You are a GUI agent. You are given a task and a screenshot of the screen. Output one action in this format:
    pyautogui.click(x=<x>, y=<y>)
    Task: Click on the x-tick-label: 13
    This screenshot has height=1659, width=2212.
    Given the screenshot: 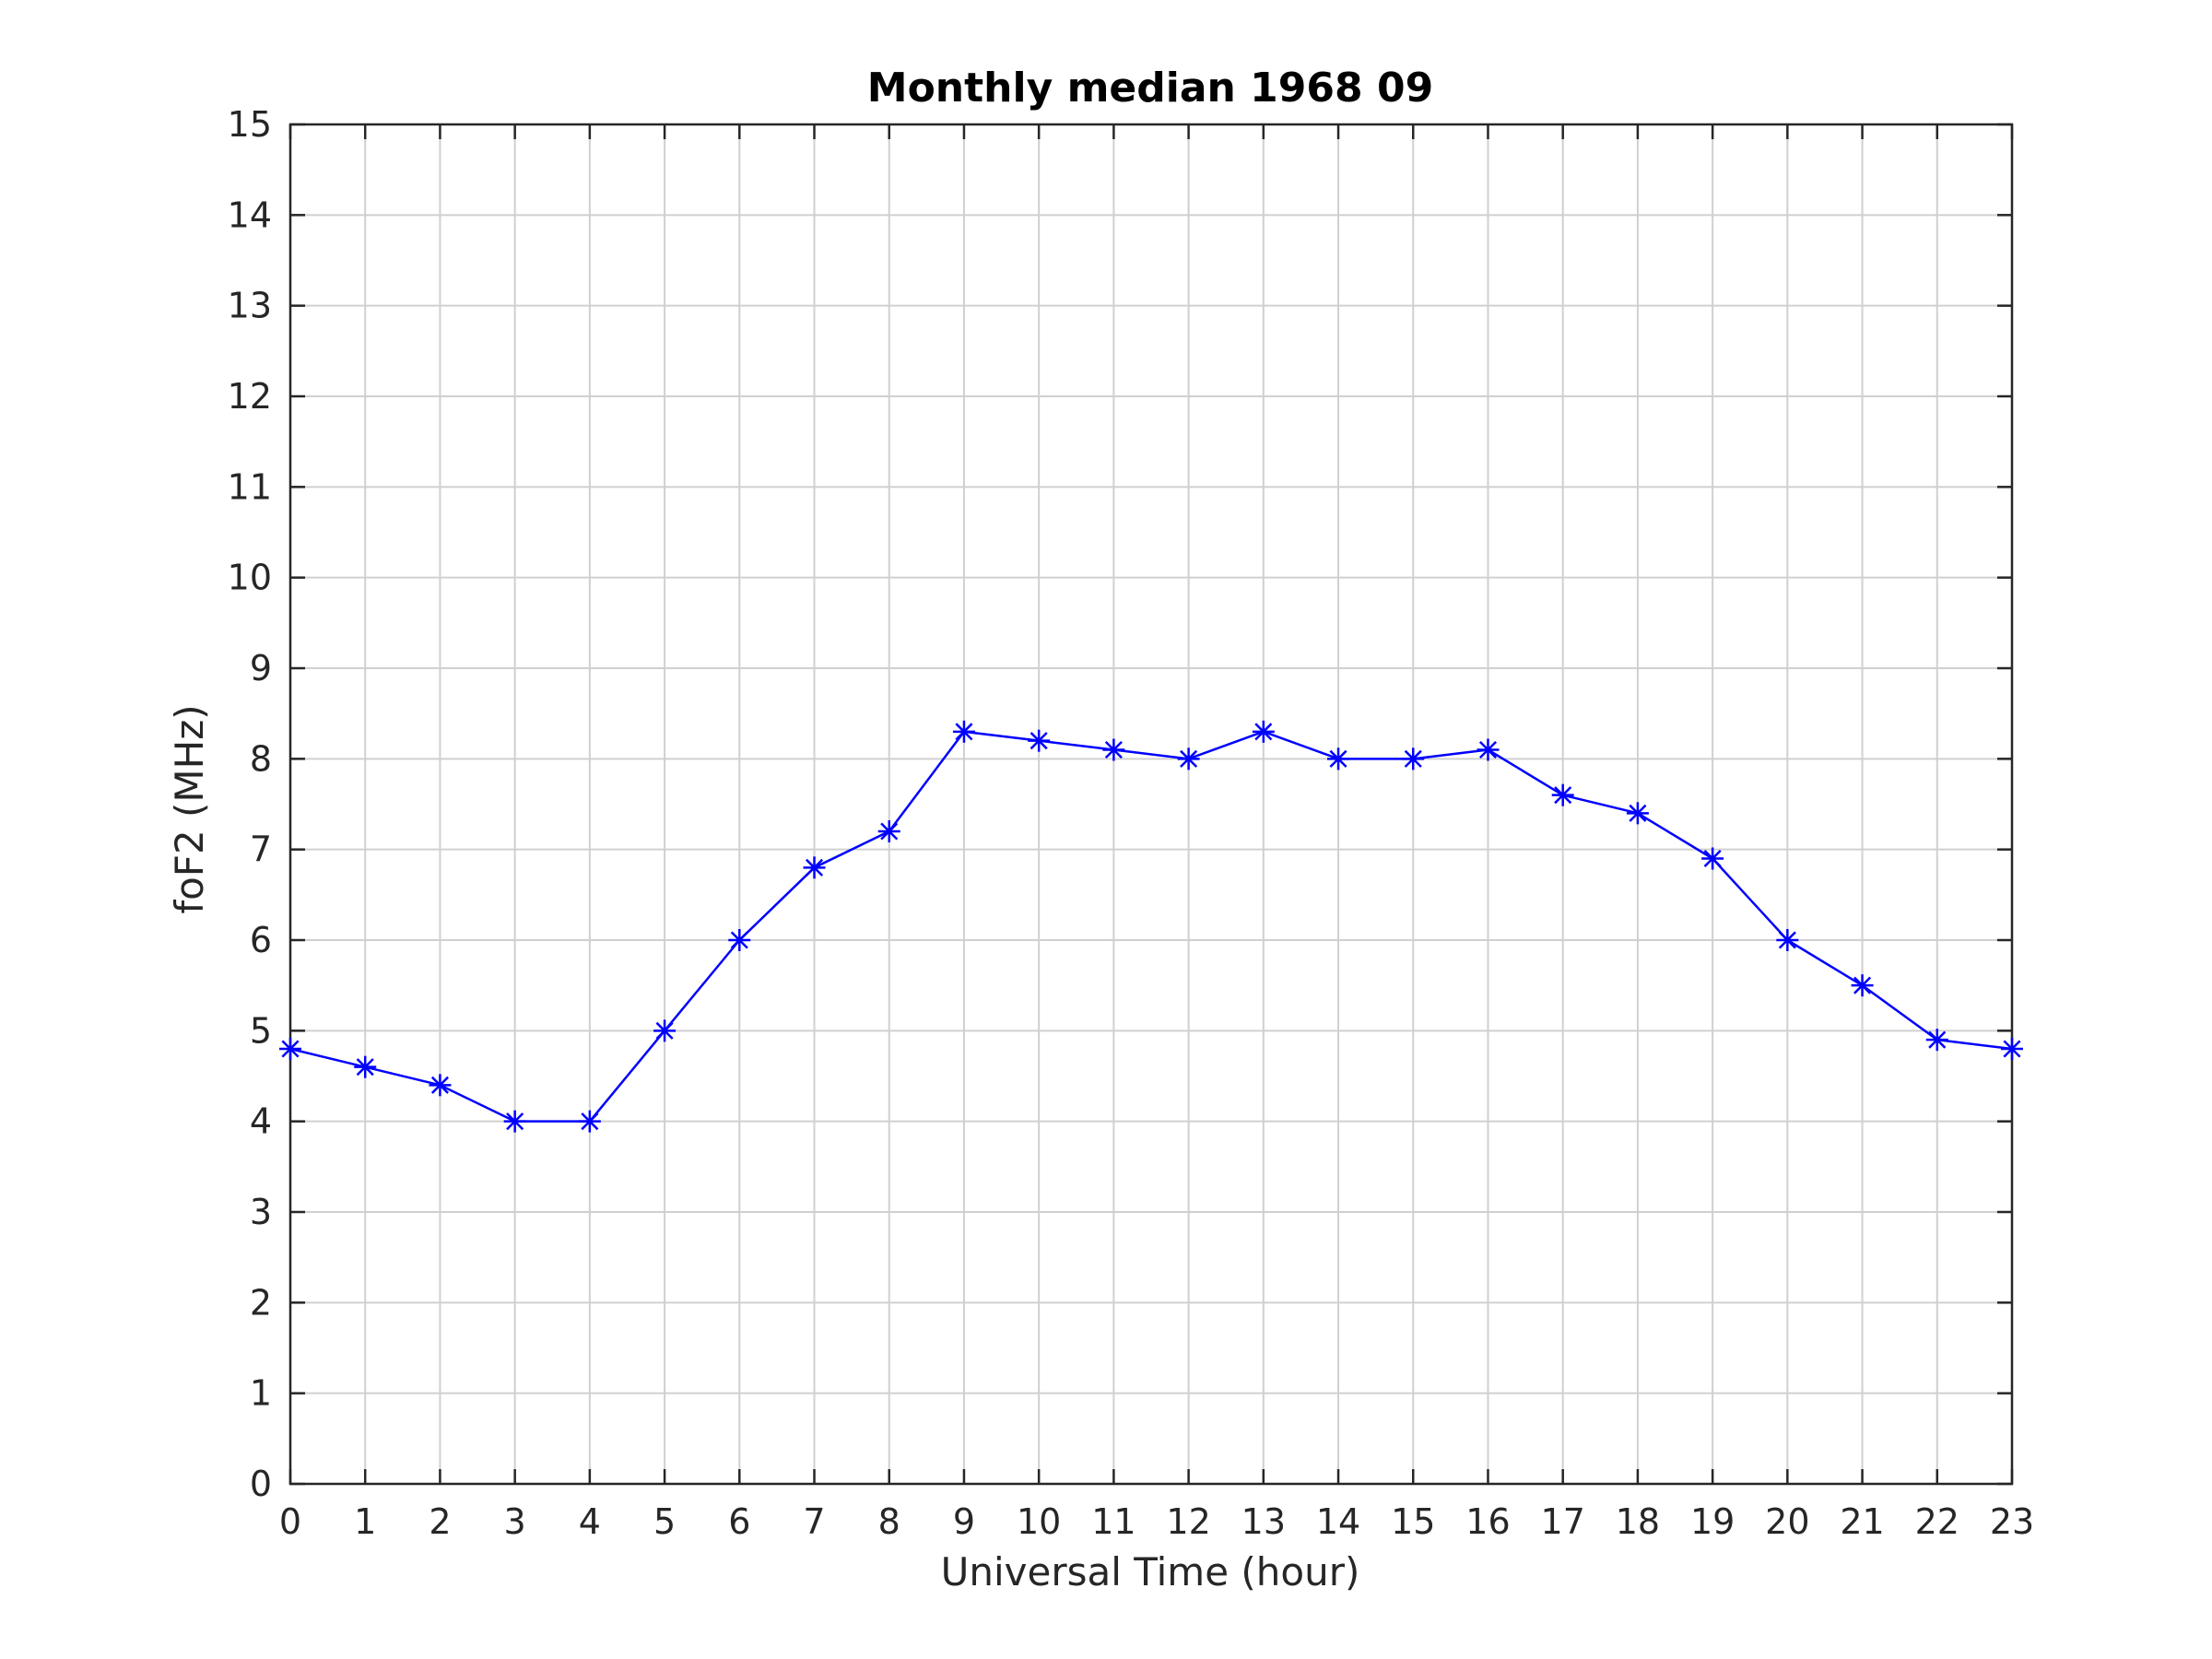 What is the action you would take?
    pyautogui.click(x=1263, y=1521)
    